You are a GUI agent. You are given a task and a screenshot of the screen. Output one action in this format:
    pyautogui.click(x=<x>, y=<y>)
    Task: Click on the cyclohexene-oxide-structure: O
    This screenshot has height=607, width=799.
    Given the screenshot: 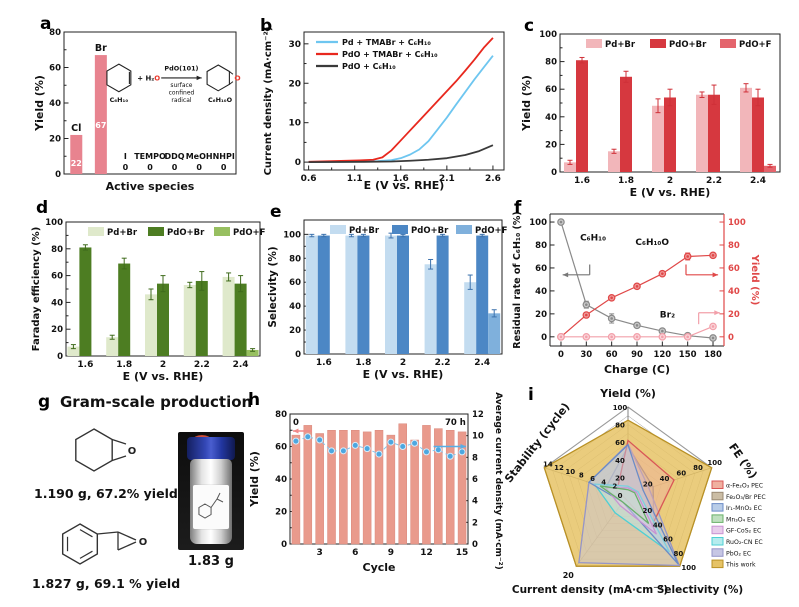 What is the action you would take?
    pyautogui.click(x=105, y=450)
    